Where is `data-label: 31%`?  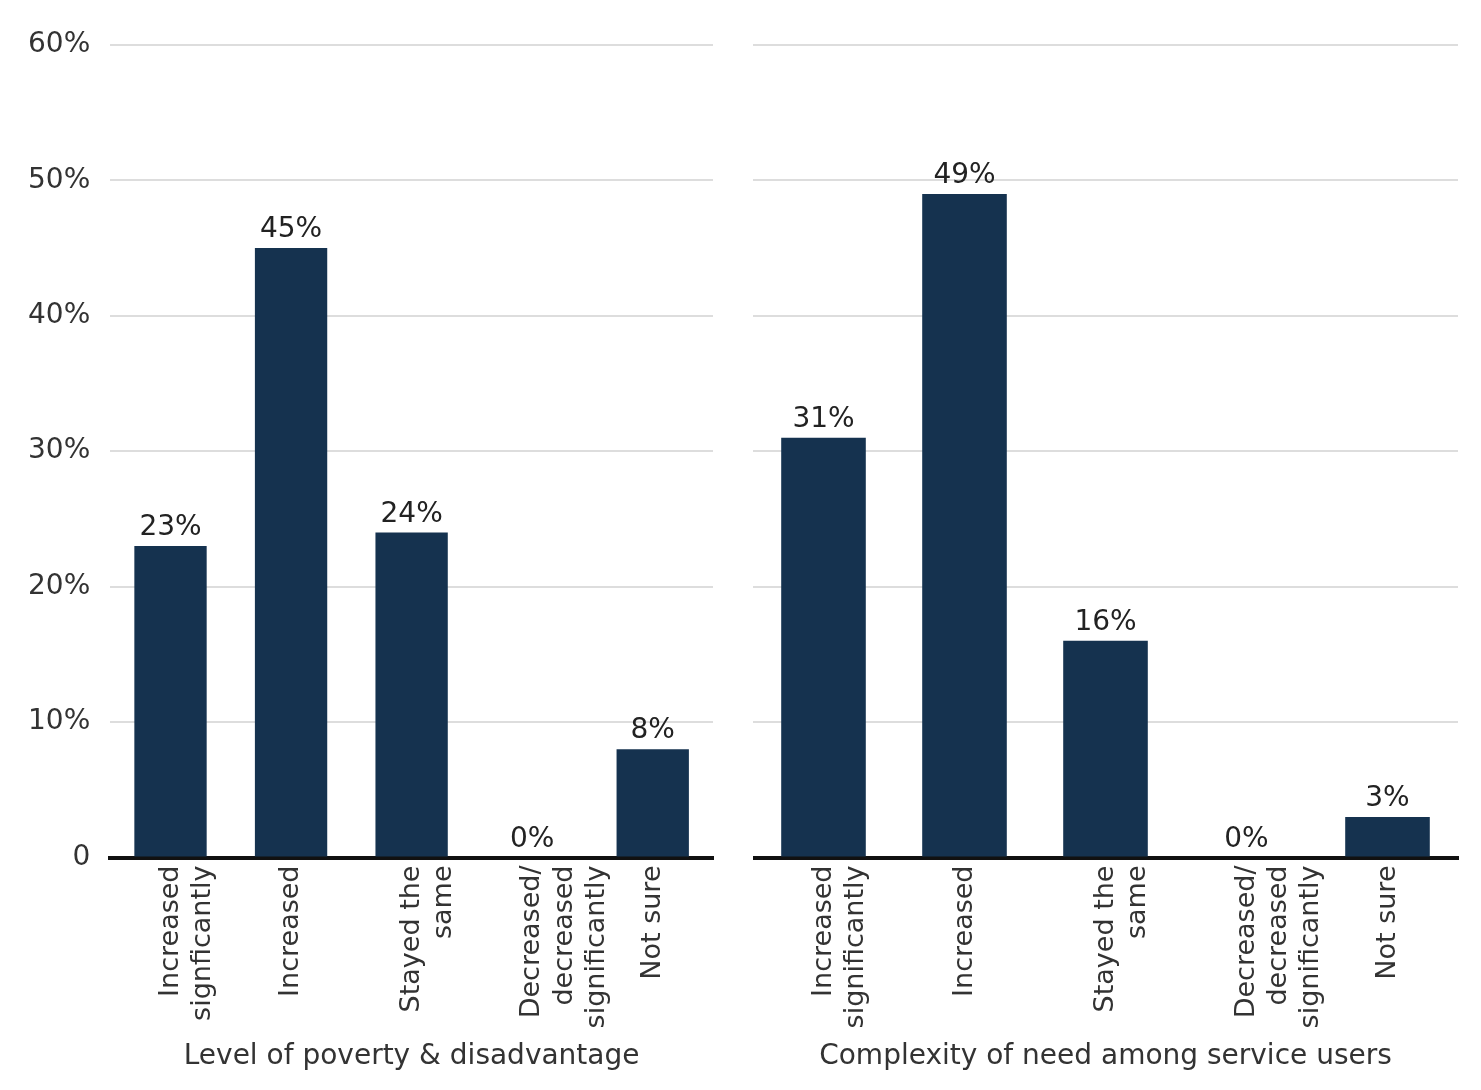
data-label: 31% is located at coordinates (823, 417).